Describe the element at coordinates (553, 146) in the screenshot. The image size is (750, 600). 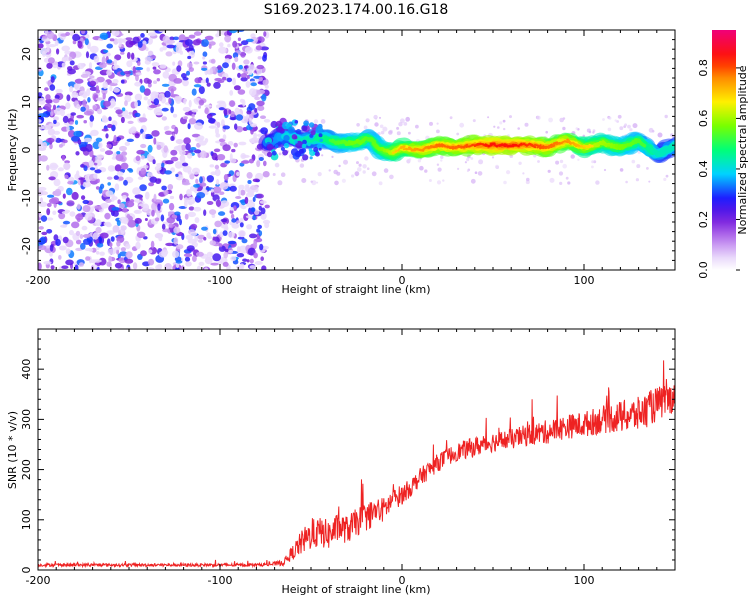
I see `heatmap-ridge-segment` at that location.